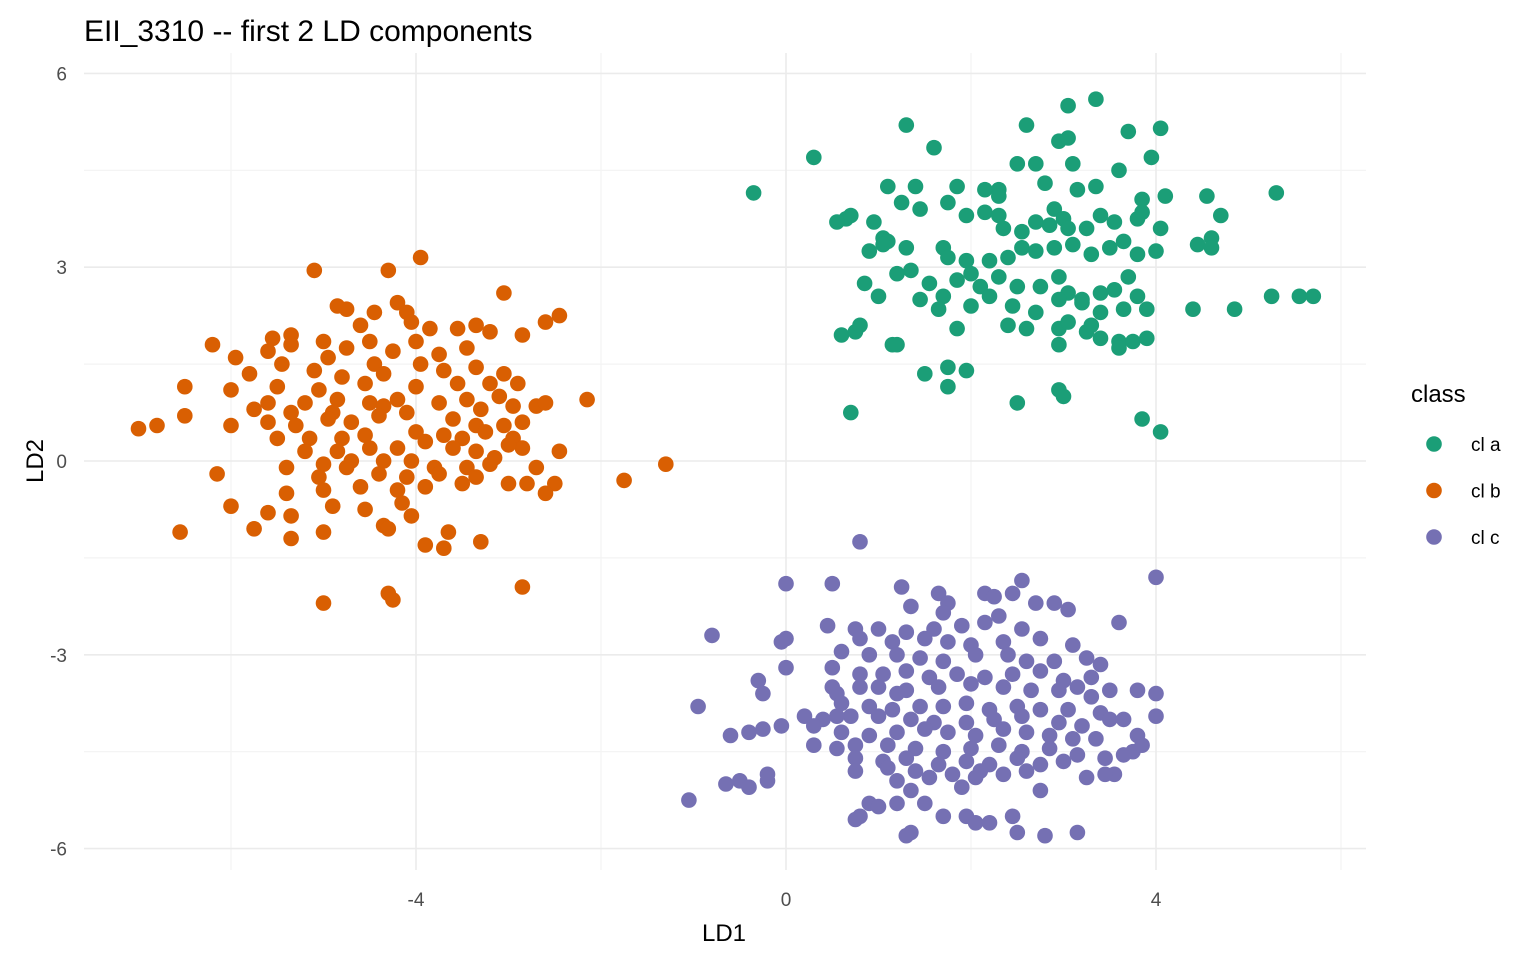 The image size is (1536, 960). What do you see at coordinates (58, 656) in the screenshot?
I see `y-tick-label: -3` at bounding box center [58, 656].